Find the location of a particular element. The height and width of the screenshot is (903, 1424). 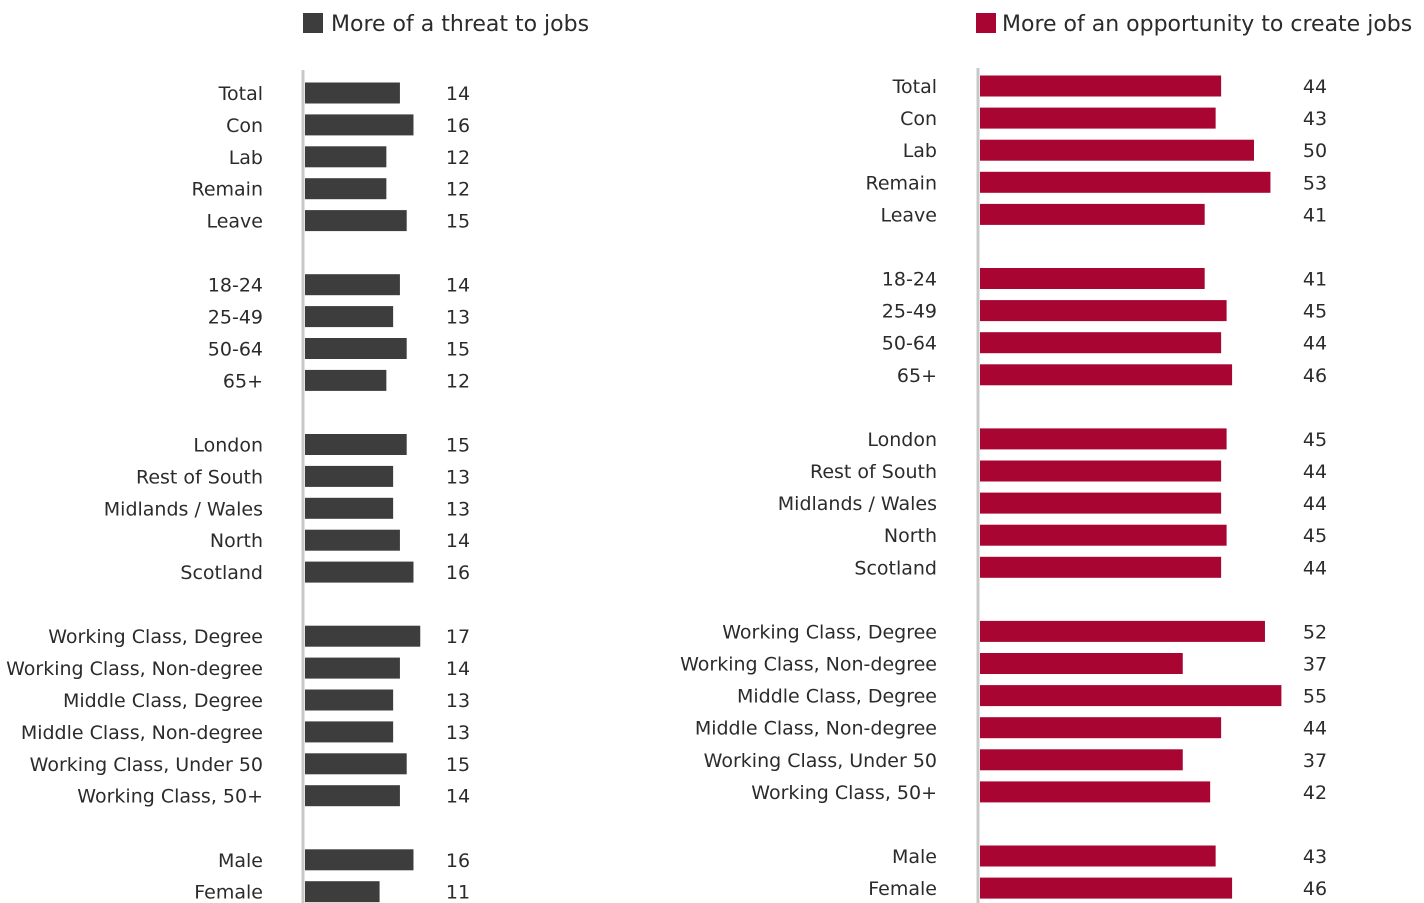

category-label: 65+ is located at coordinates (917, 376).